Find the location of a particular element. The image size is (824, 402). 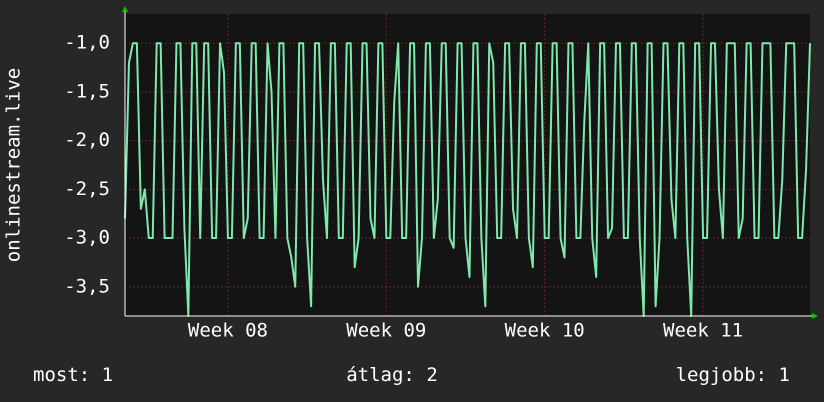

footer-label: most: is located at coordinates (61, 375).